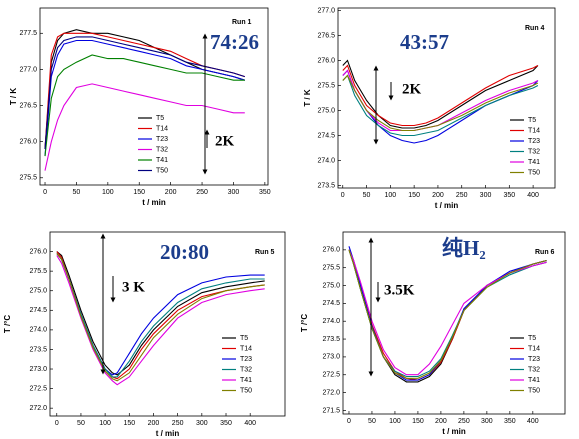 Image resolution: width=579 pixels, height=439 pixels. What do you see at coordinates (133, 287) in the screenshot?
I see `delta-annotation: 3 K` at bounding box center [133, 287].